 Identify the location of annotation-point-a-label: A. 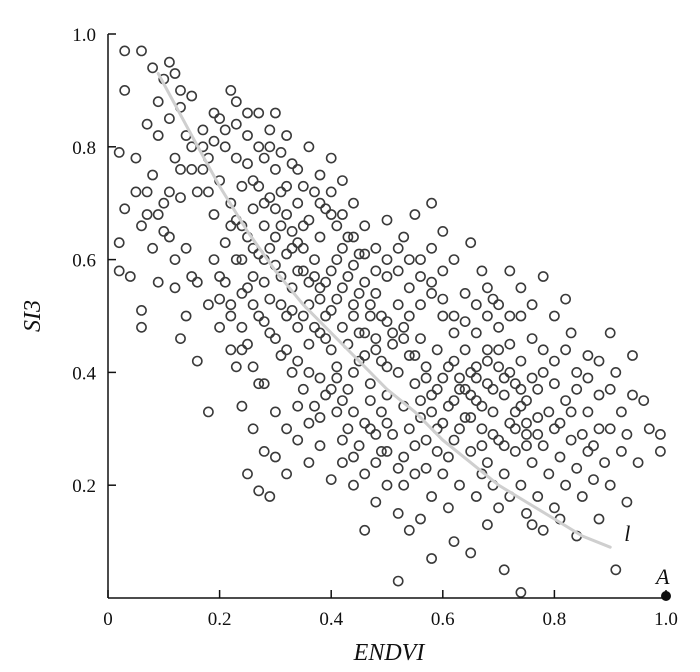
(662, 576).